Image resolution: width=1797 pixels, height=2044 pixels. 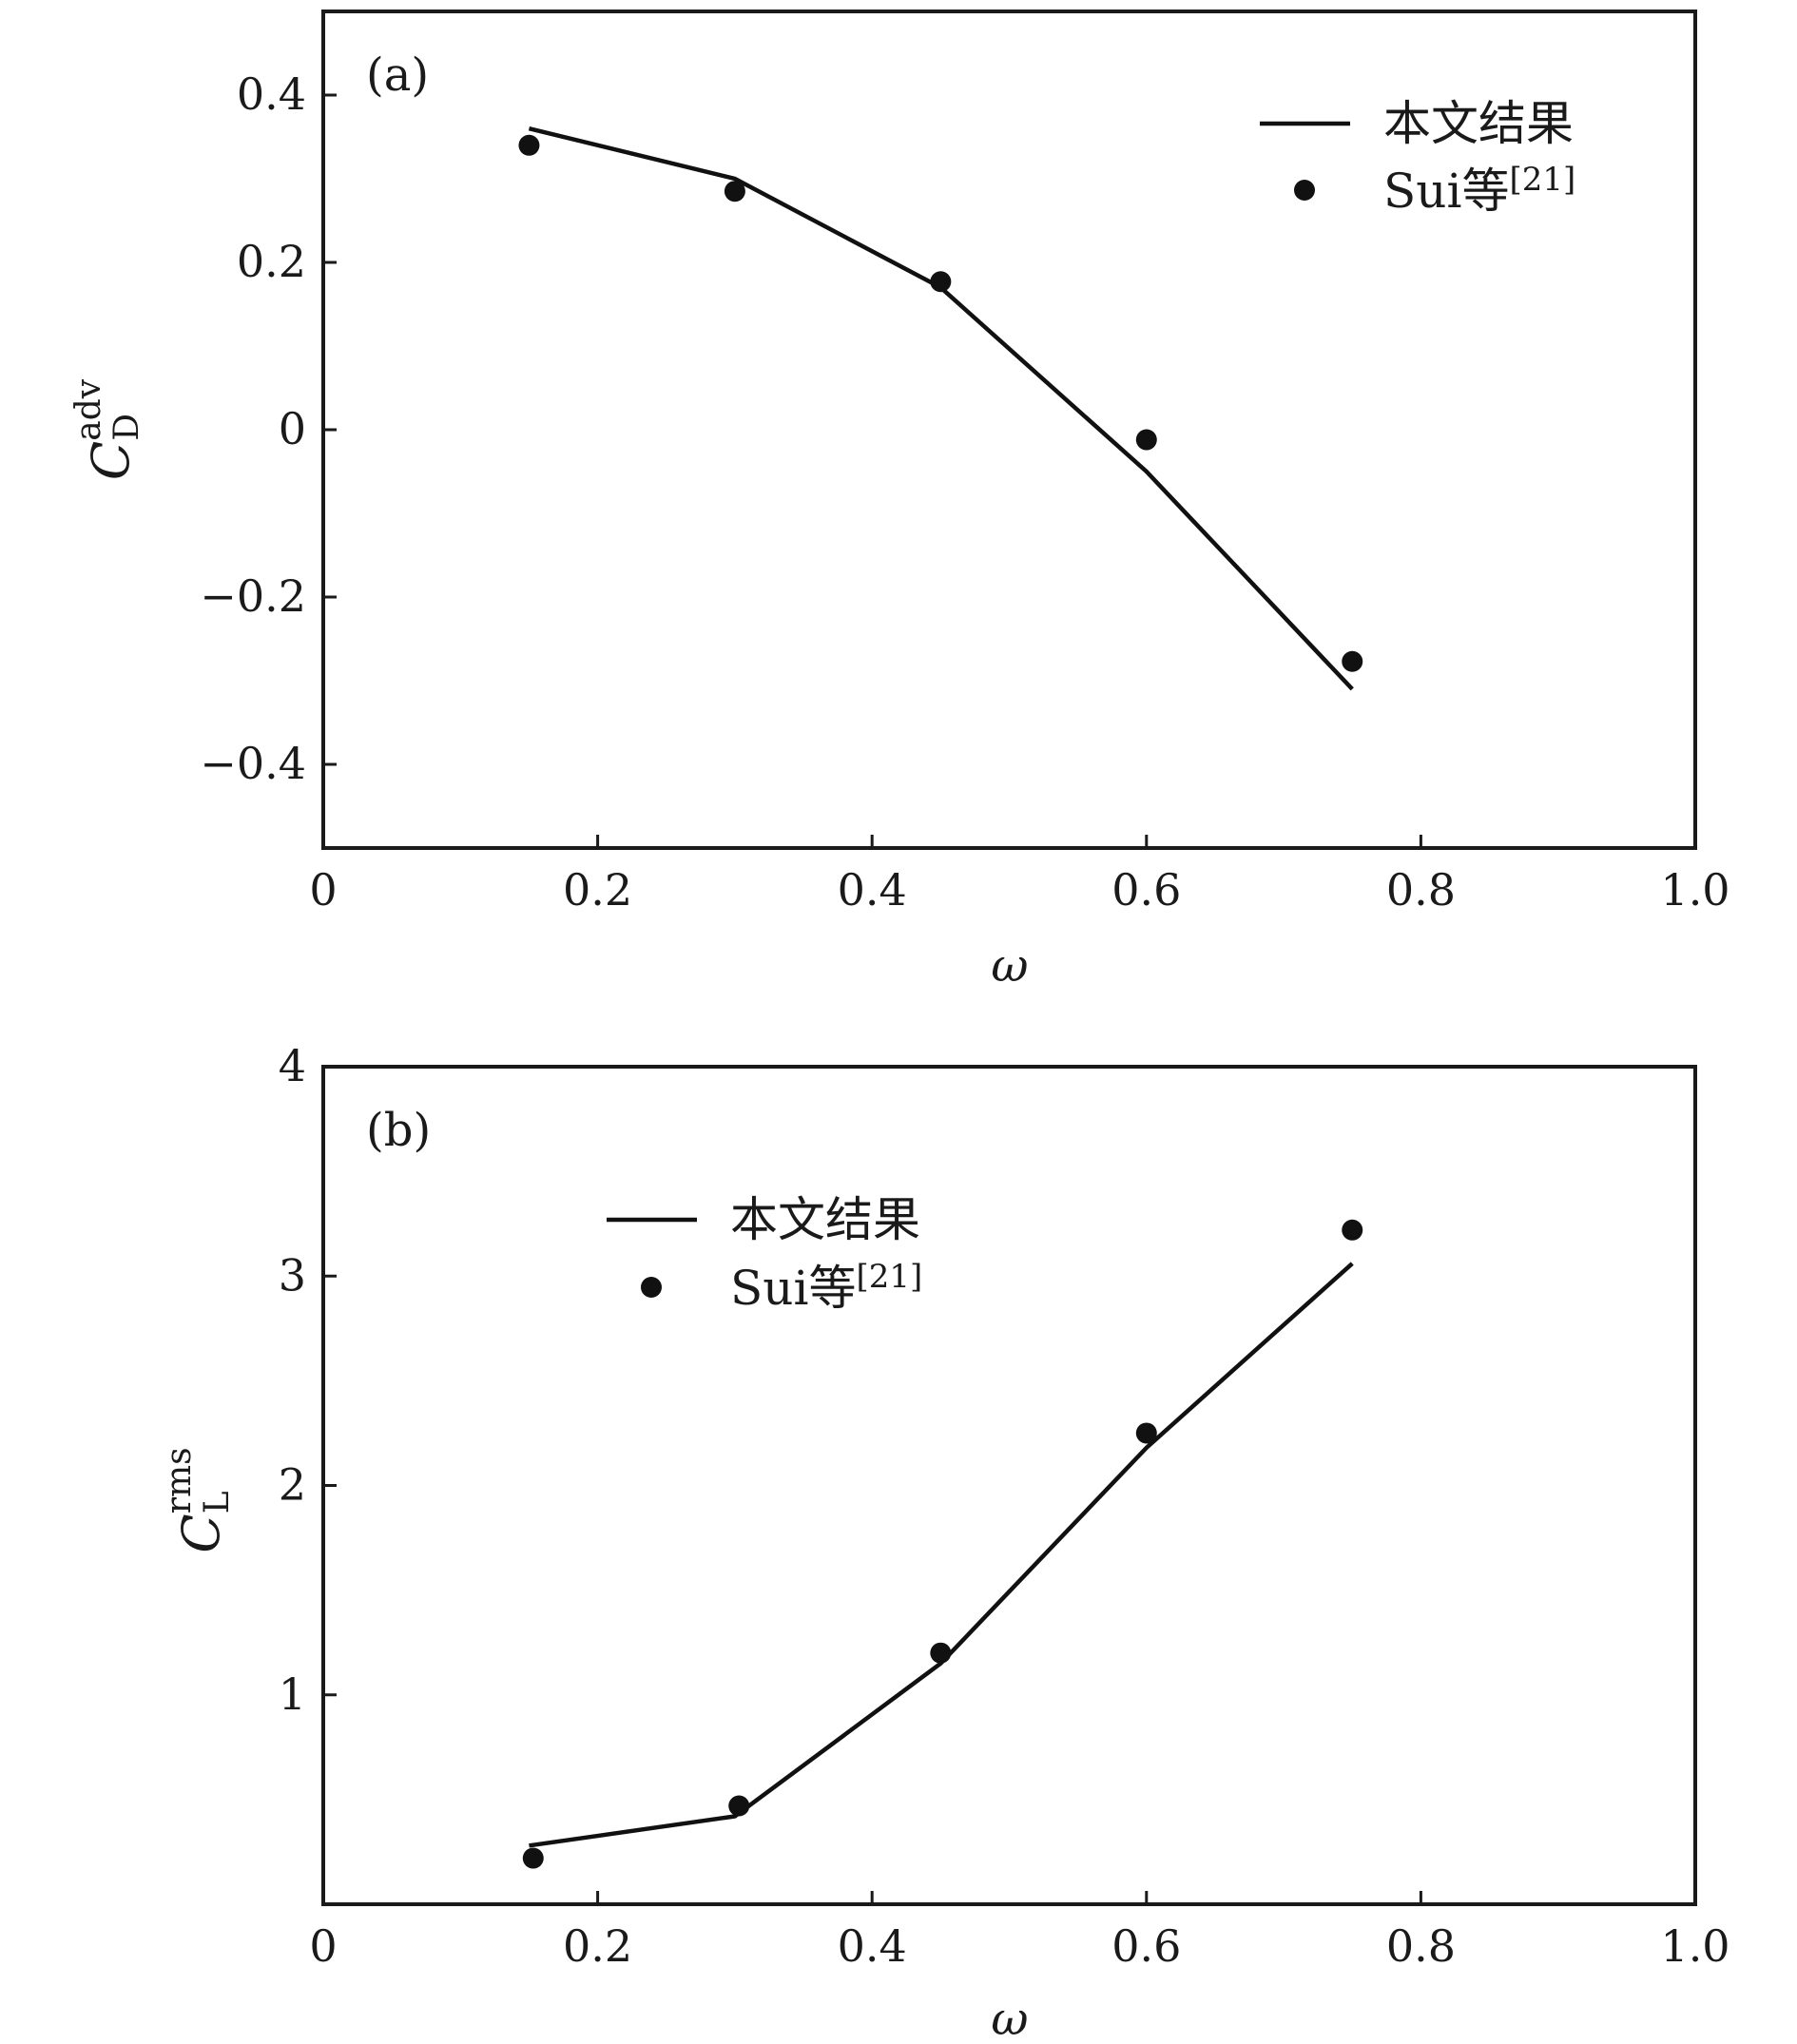 I want to click on x-tick-label-b-3: 0.6, so click(x=1146, y=1946).